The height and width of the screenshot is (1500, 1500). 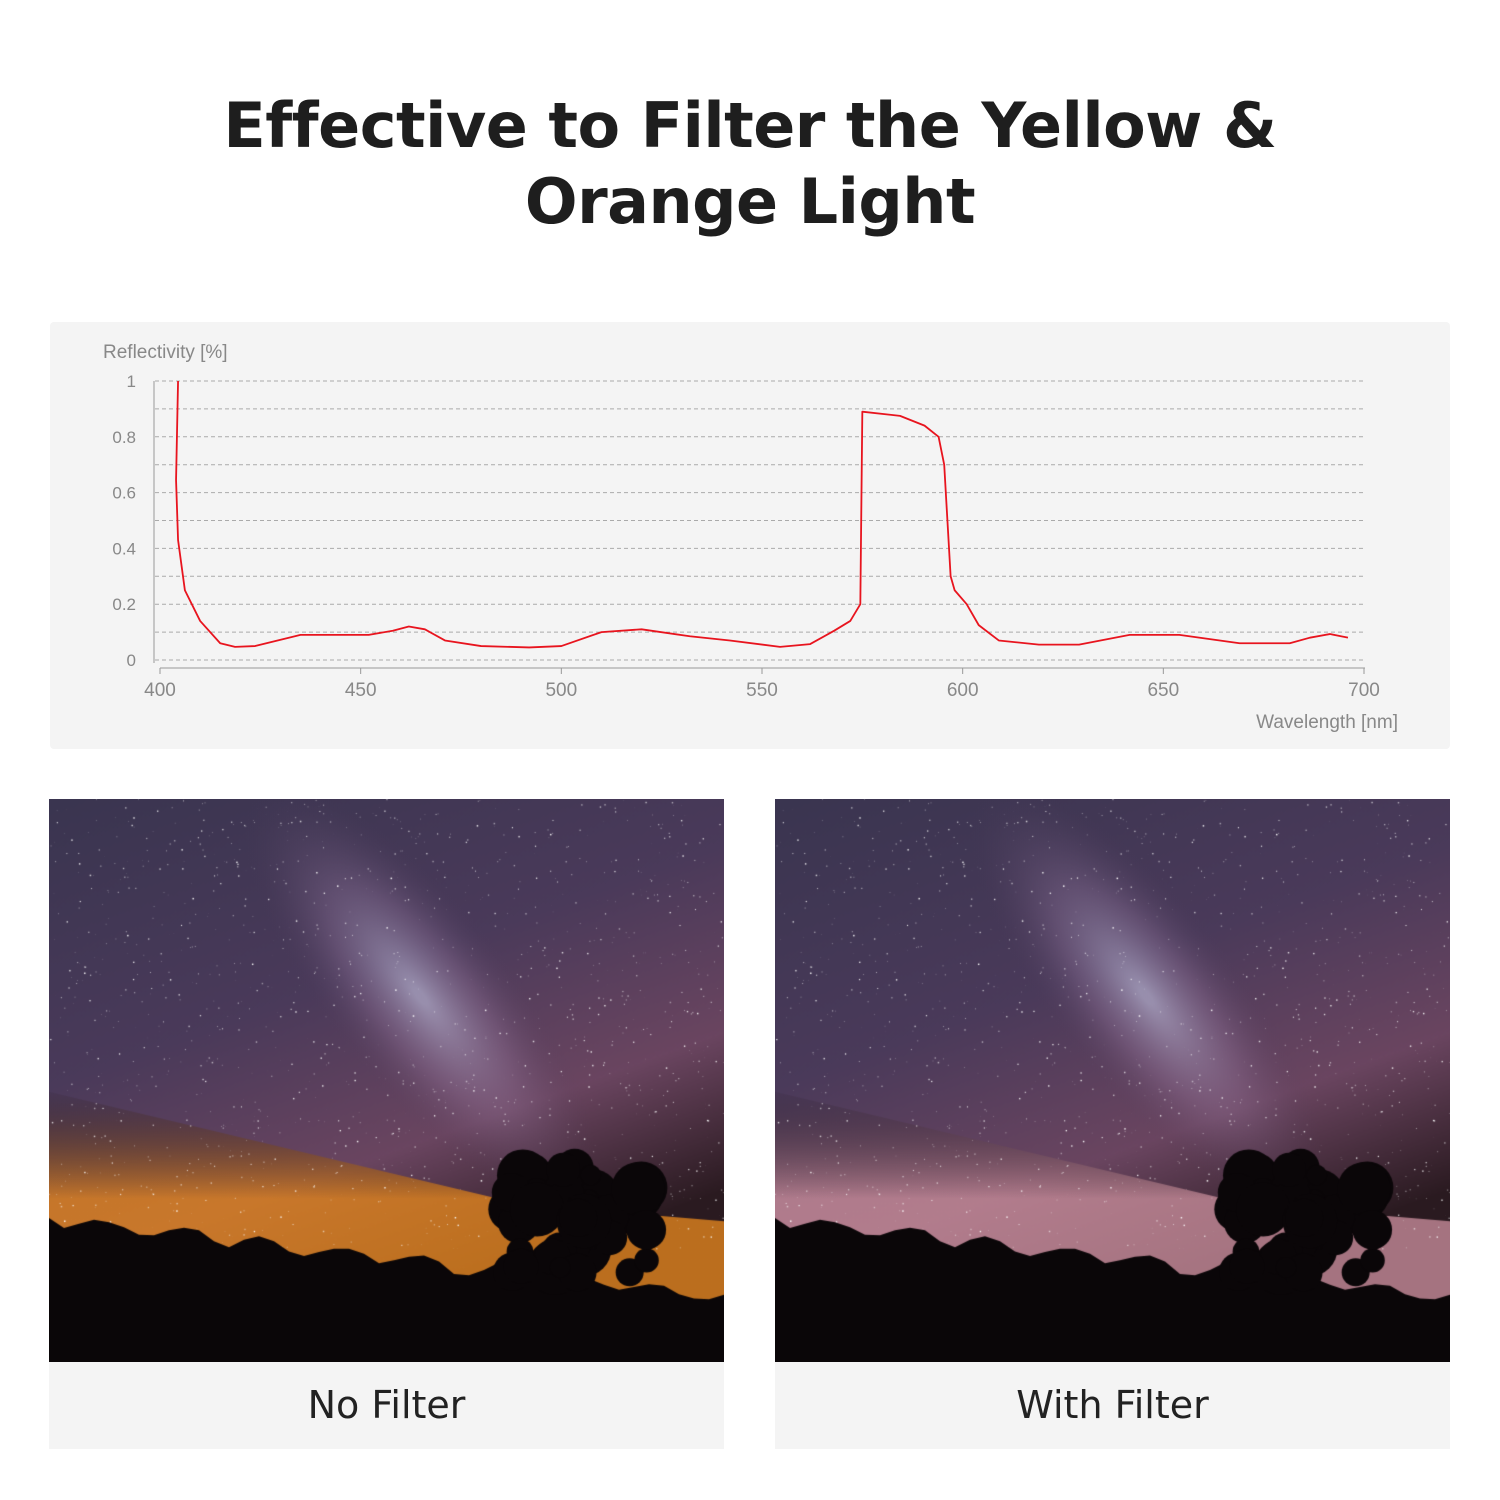 I want to click on y-tick-label: 1, so click(x=131, y=381).